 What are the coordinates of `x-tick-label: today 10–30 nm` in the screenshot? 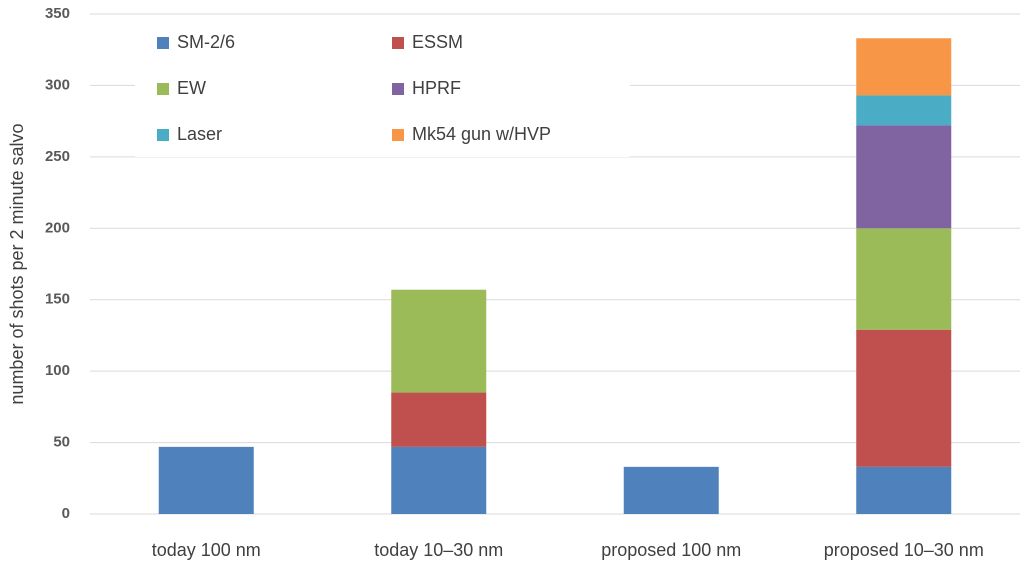 It's located at (438, 550).